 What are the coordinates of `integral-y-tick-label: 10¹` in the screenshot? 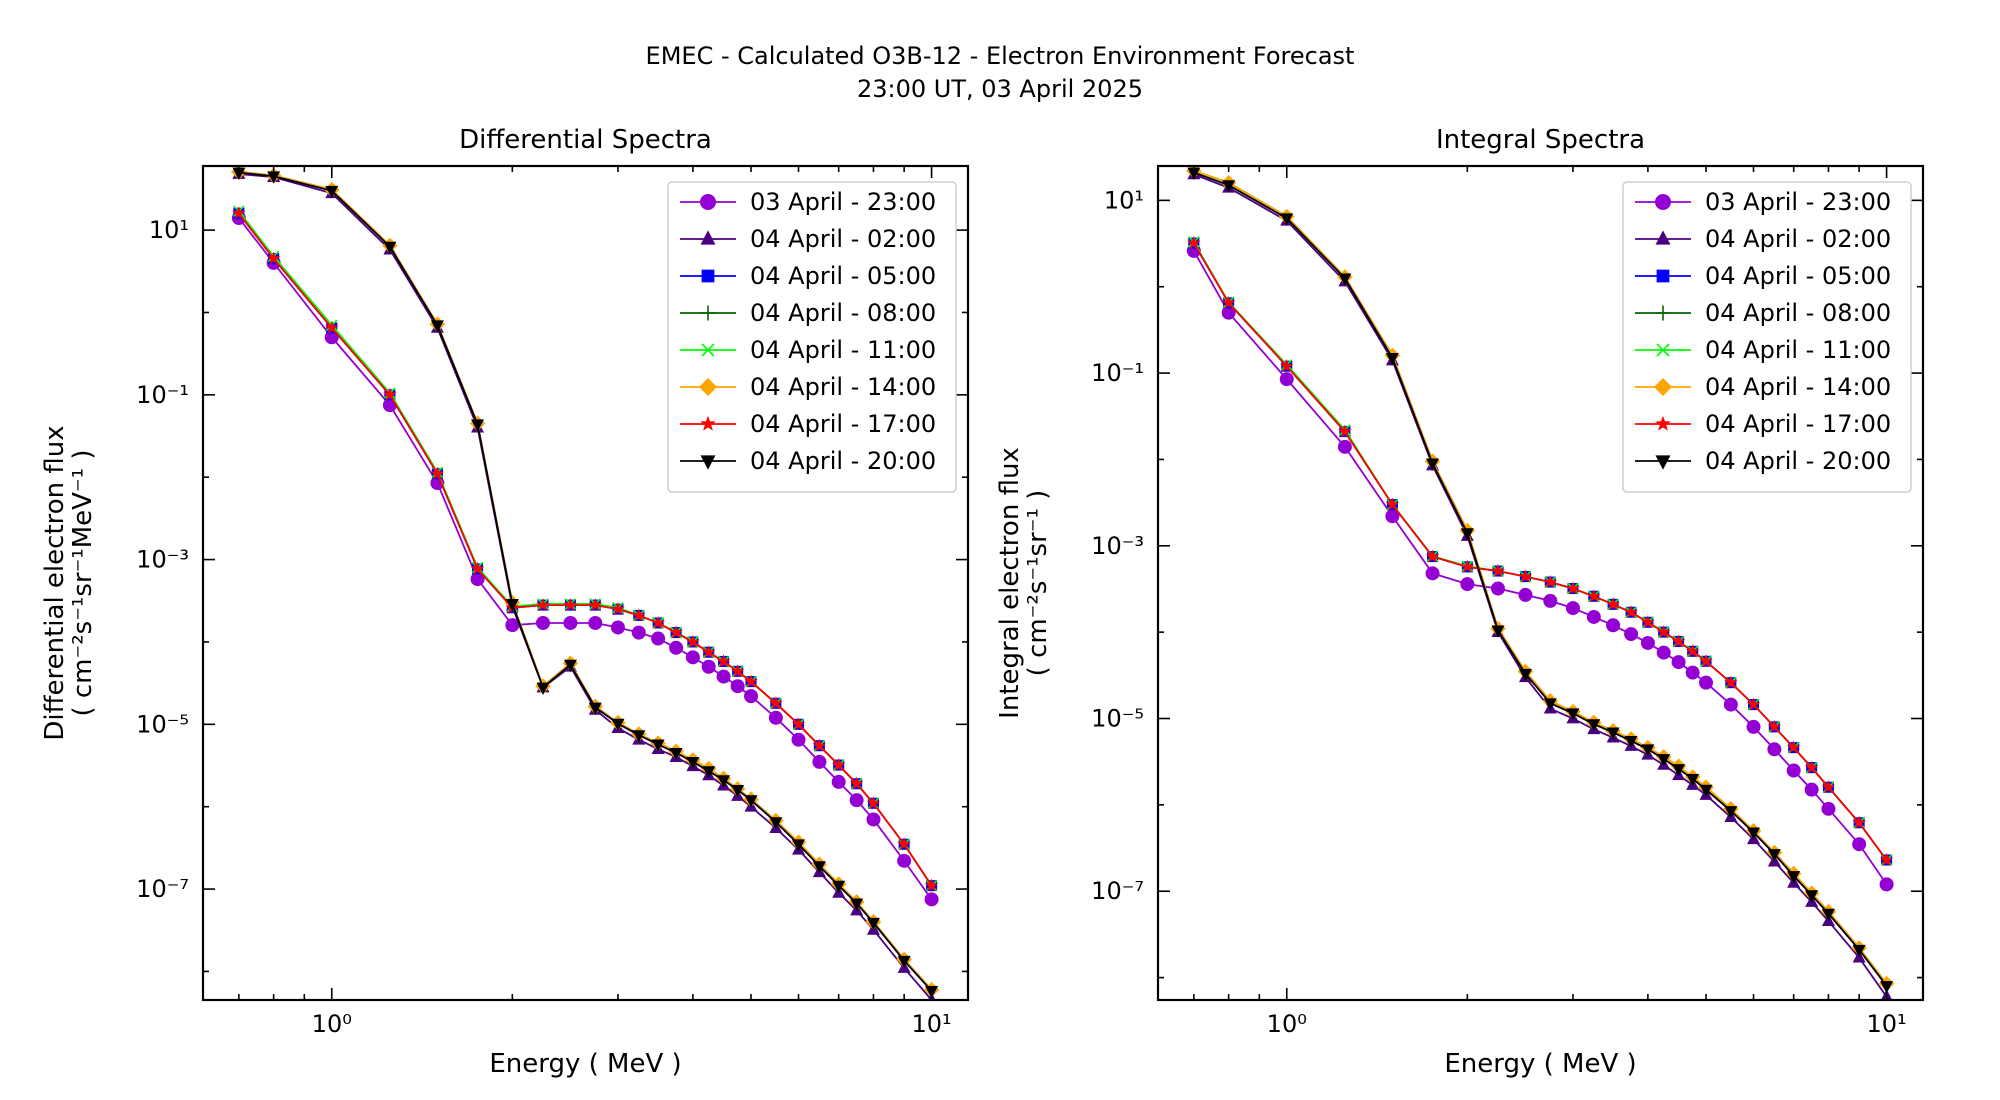 It's located at (1124, 200).